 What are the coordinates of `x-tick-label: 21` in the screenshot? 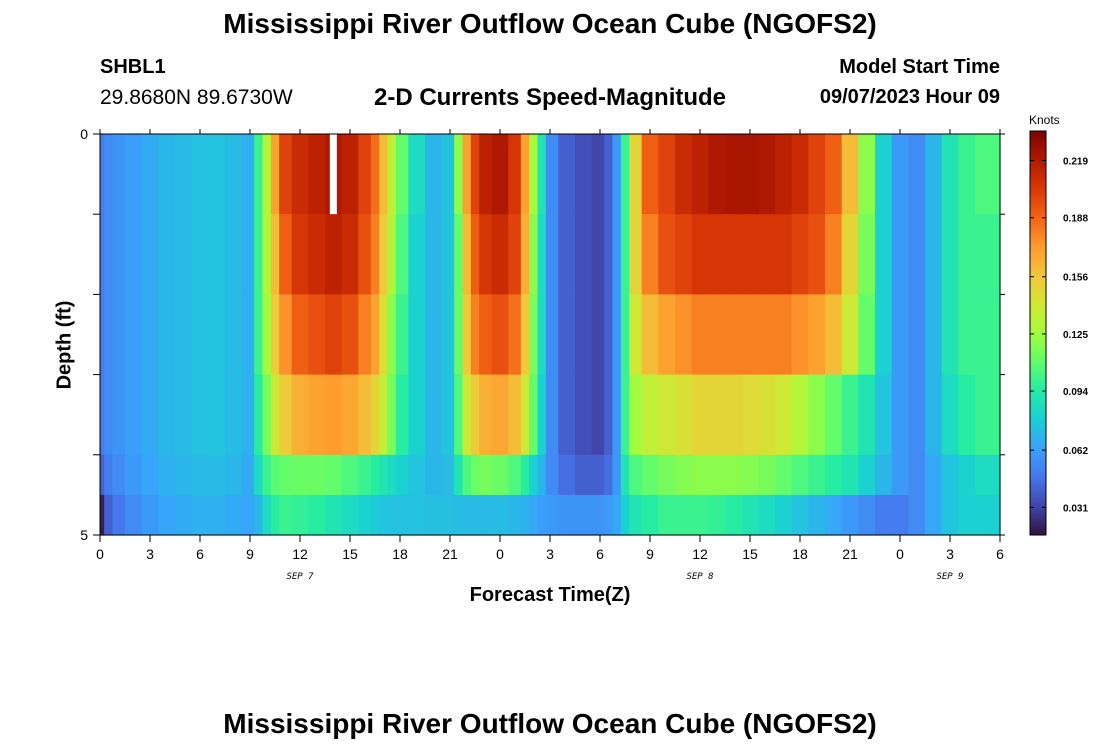 It's located at (450, 554).